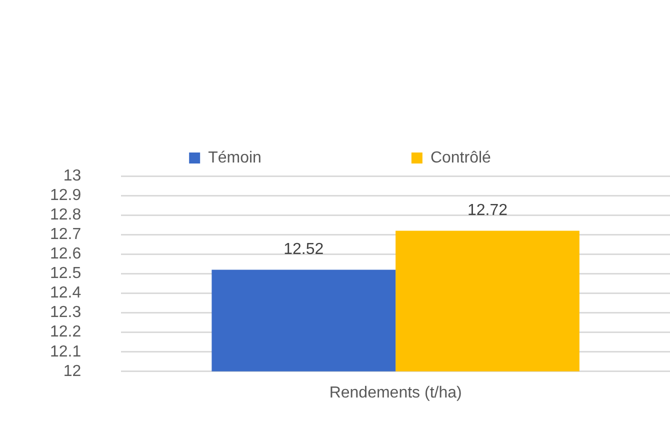  Describe the element at coordinates (66, 254) in the screenshot. I see `y-tick-label: 12.6` at that location.